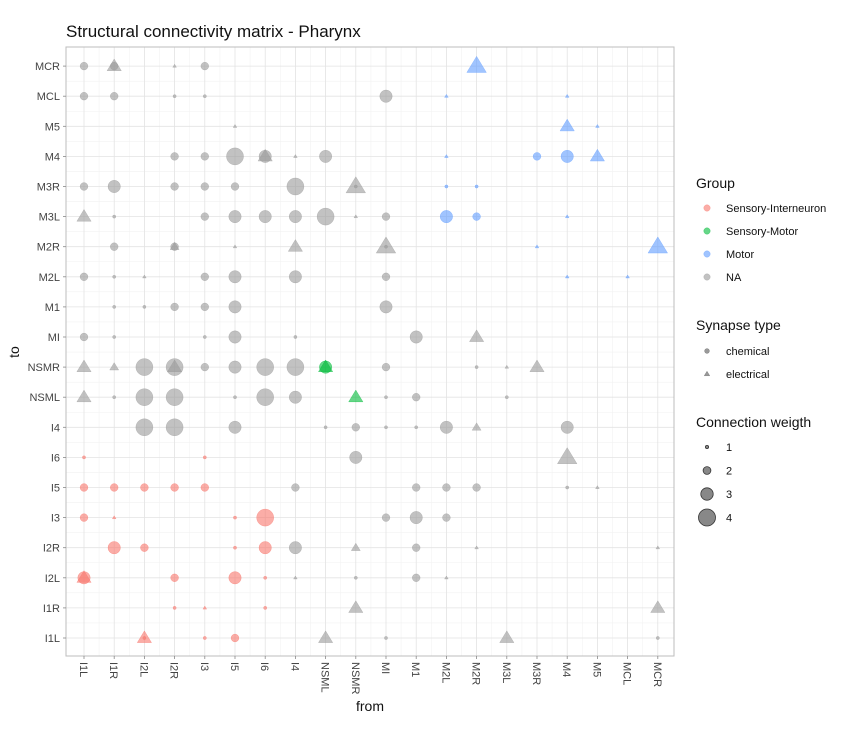 This screenshot has height=739, width=853. What do you see at coordinates (265, 548) in the screenshot?
I see `point-i6-to-i2r-chemical` at bounding box center [265, 548].